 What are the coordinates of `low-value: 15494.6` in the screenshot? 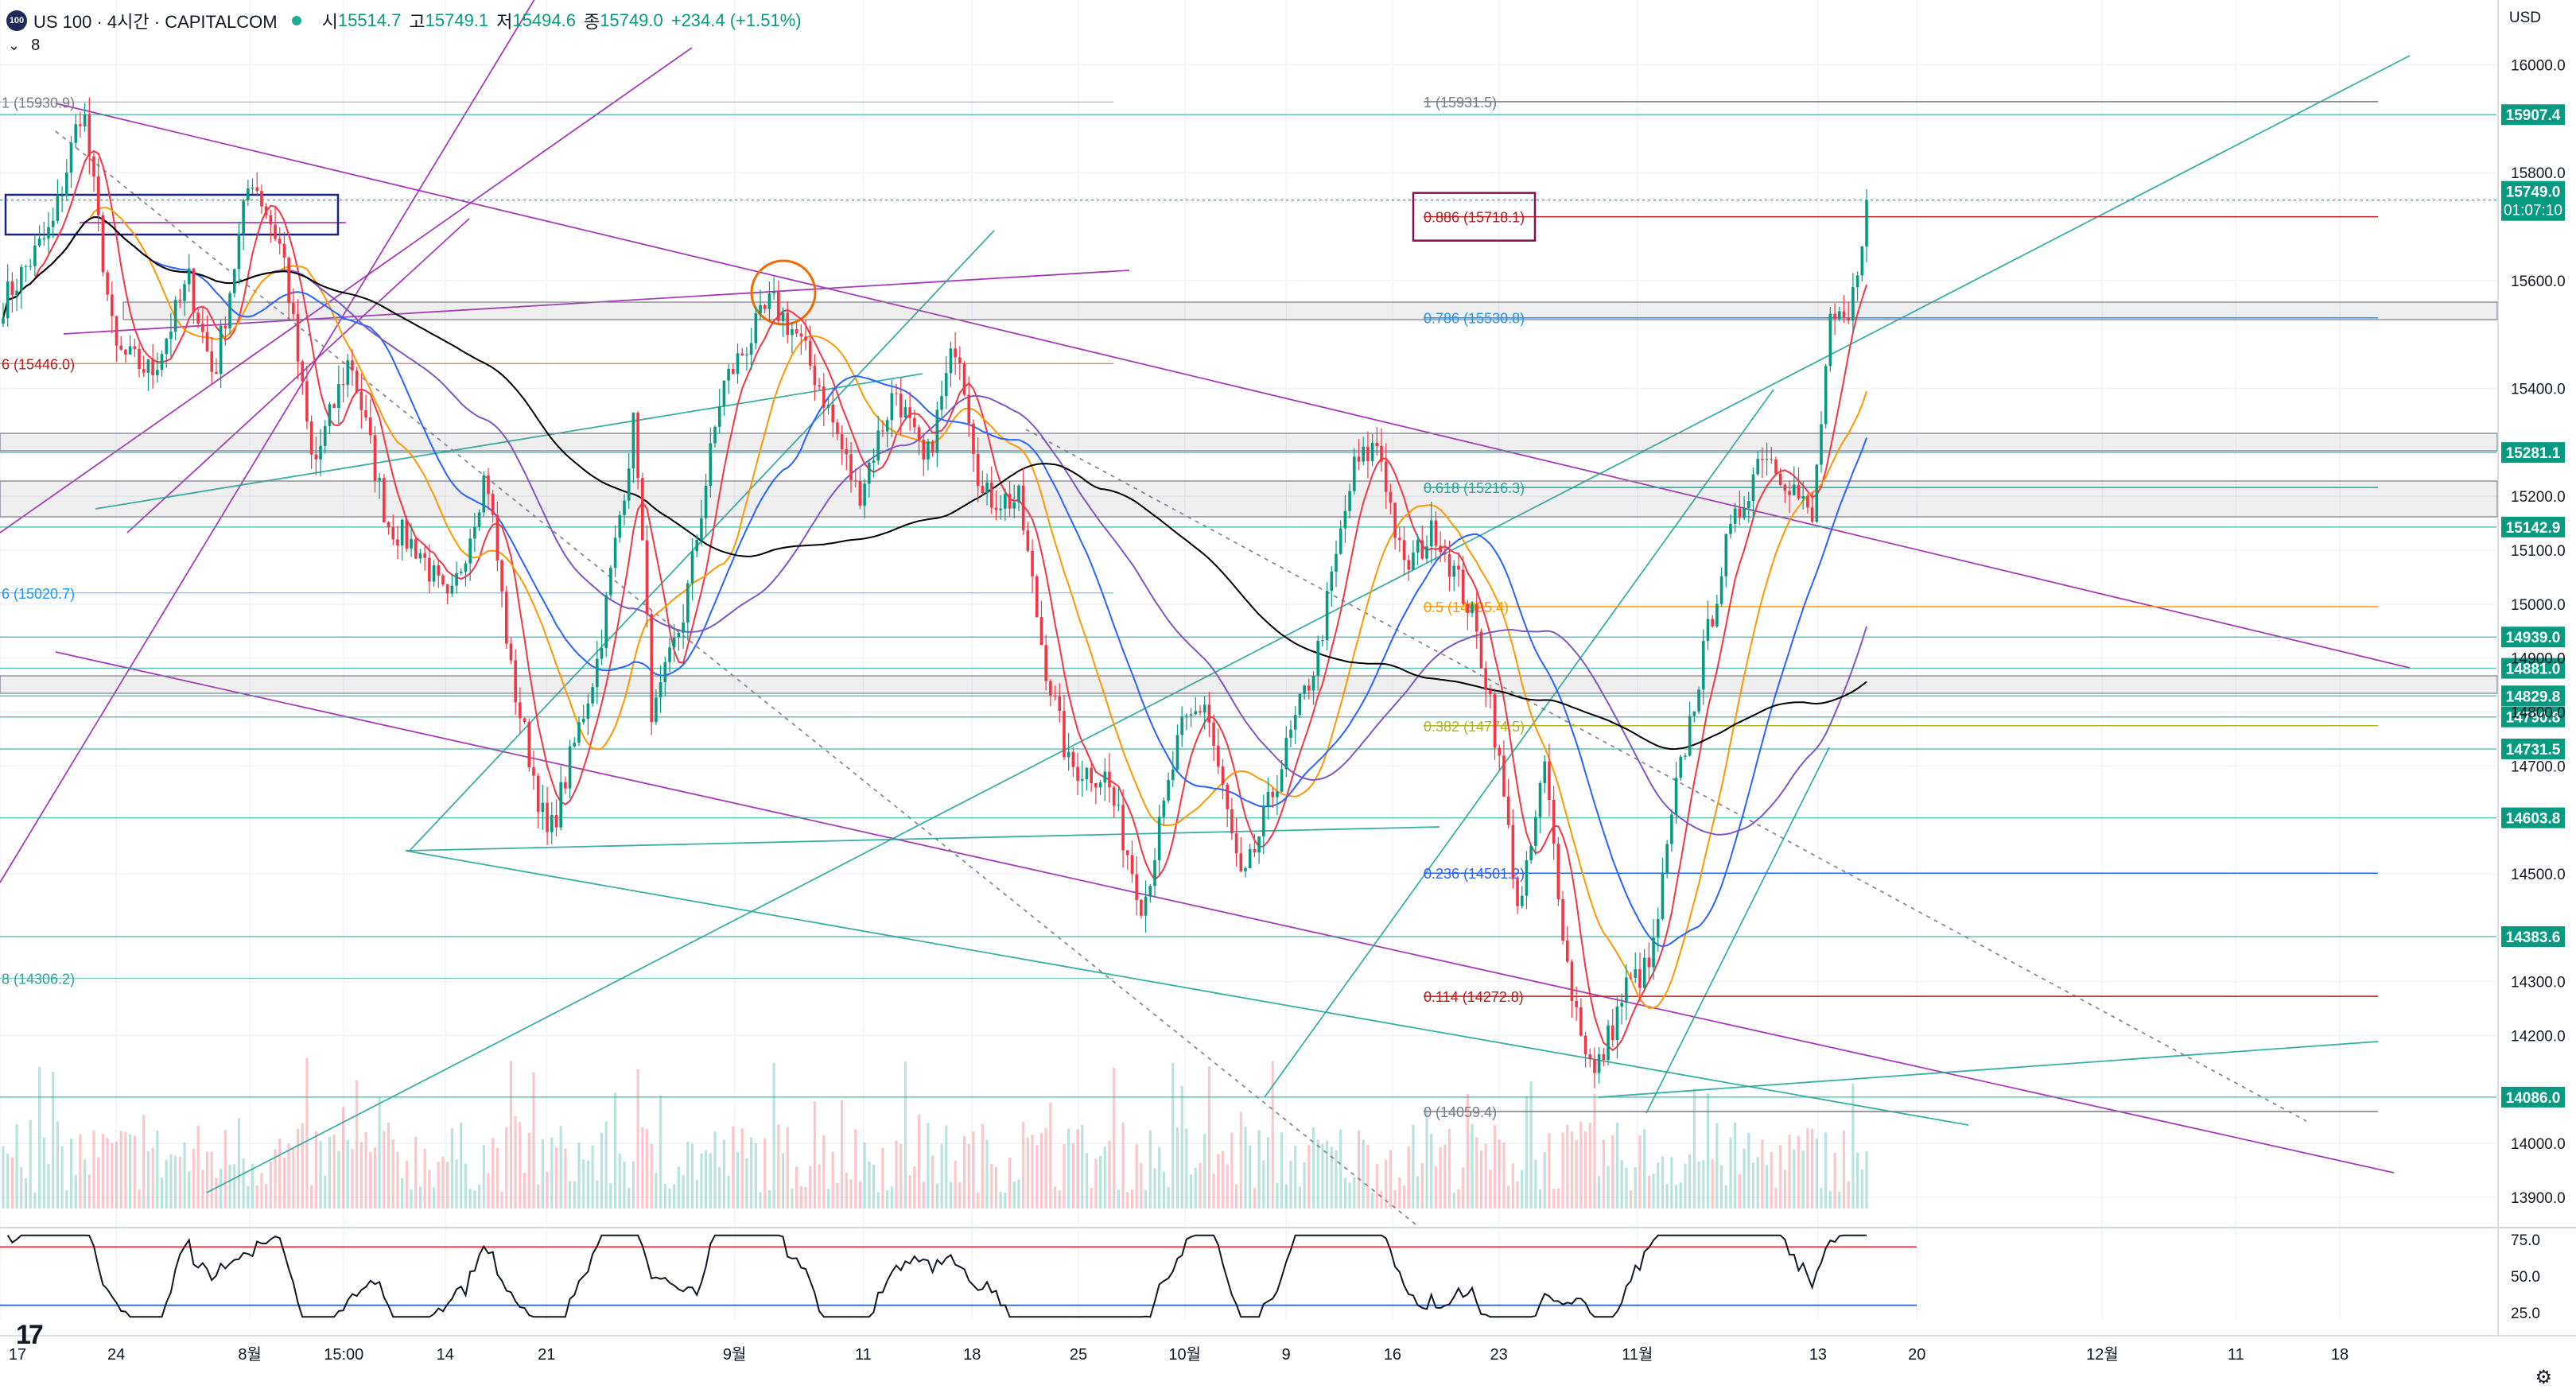 It's located at (544, 20).